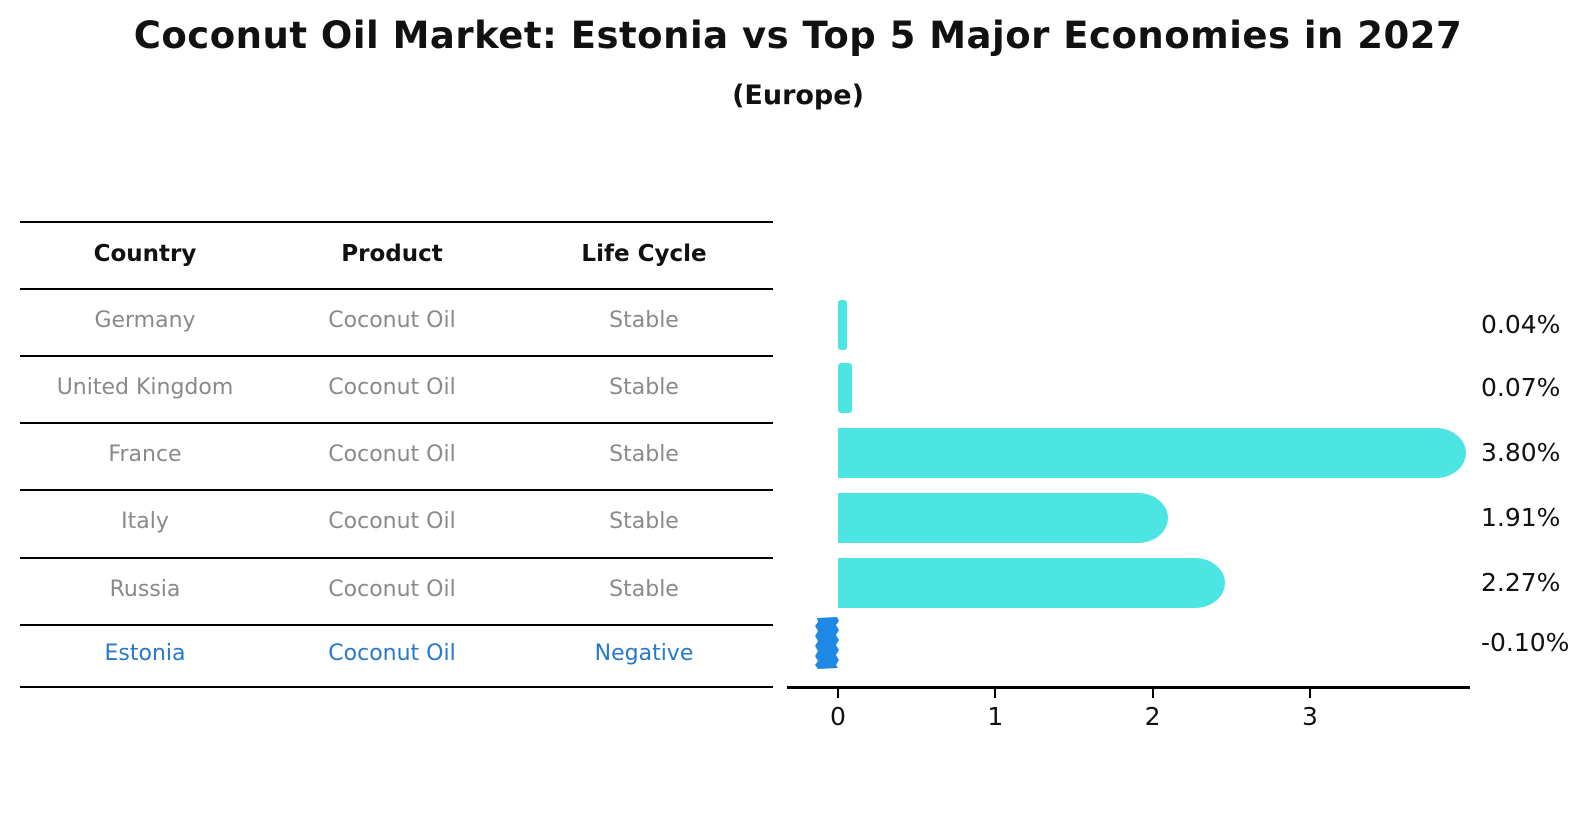 The width and height of the screenshot is (1596, 823). I want to click on bar-value-label: 3.80%, so click(1521, 452).